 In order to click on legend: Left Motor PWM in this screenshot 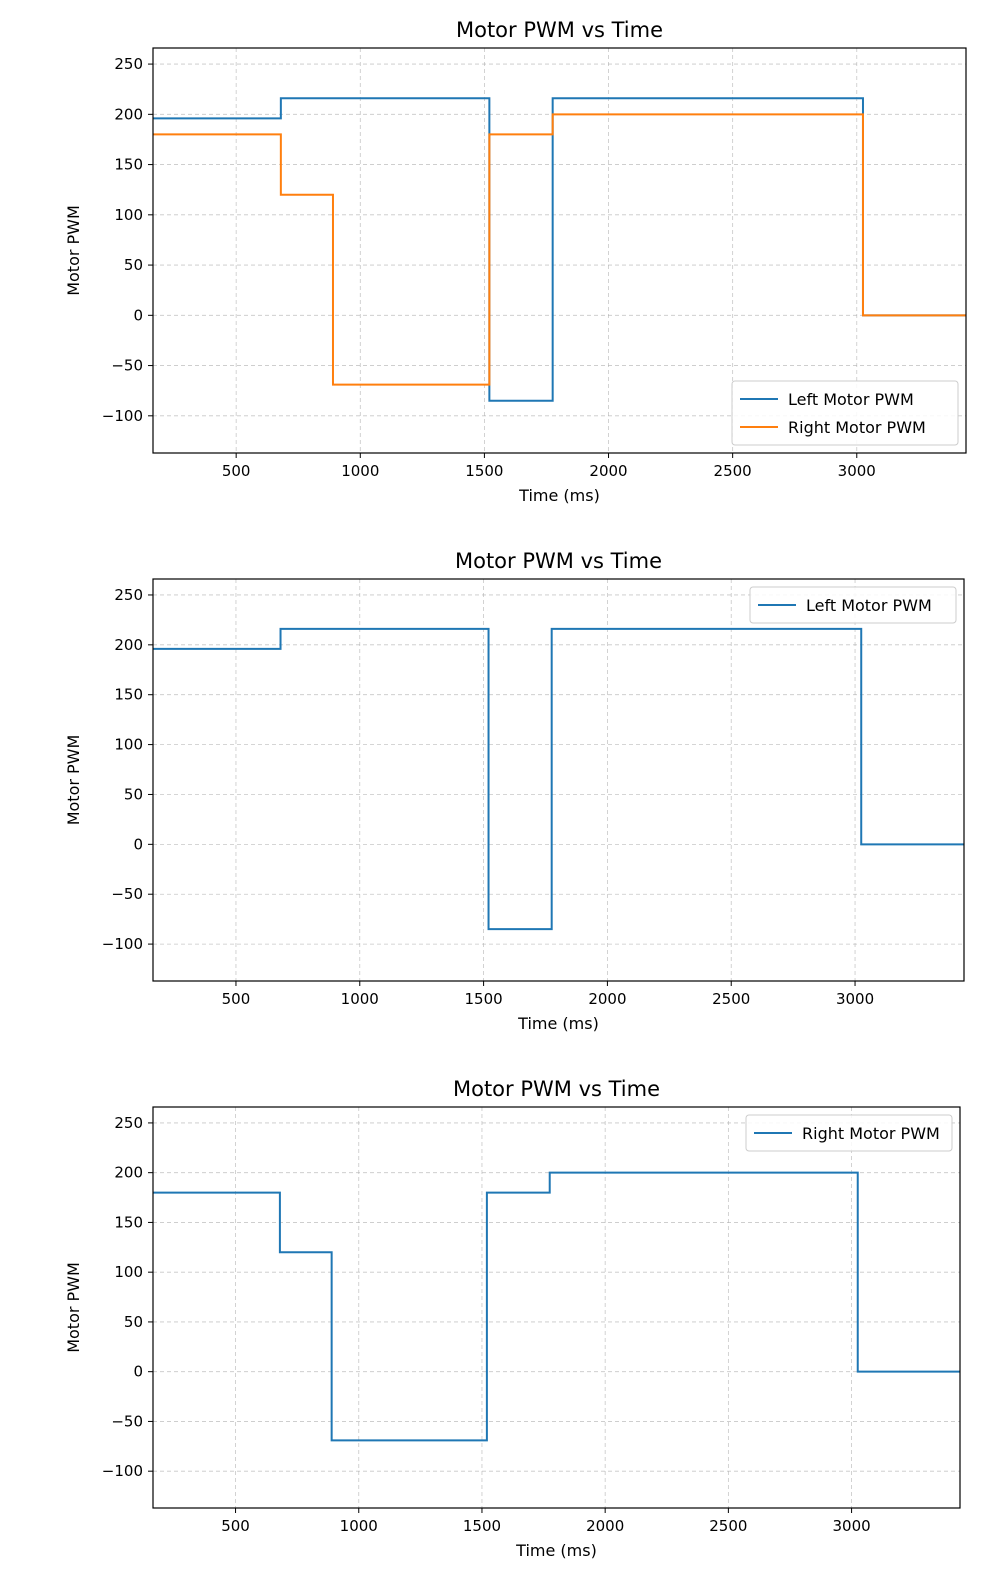, I will do `click(853, 605)`.